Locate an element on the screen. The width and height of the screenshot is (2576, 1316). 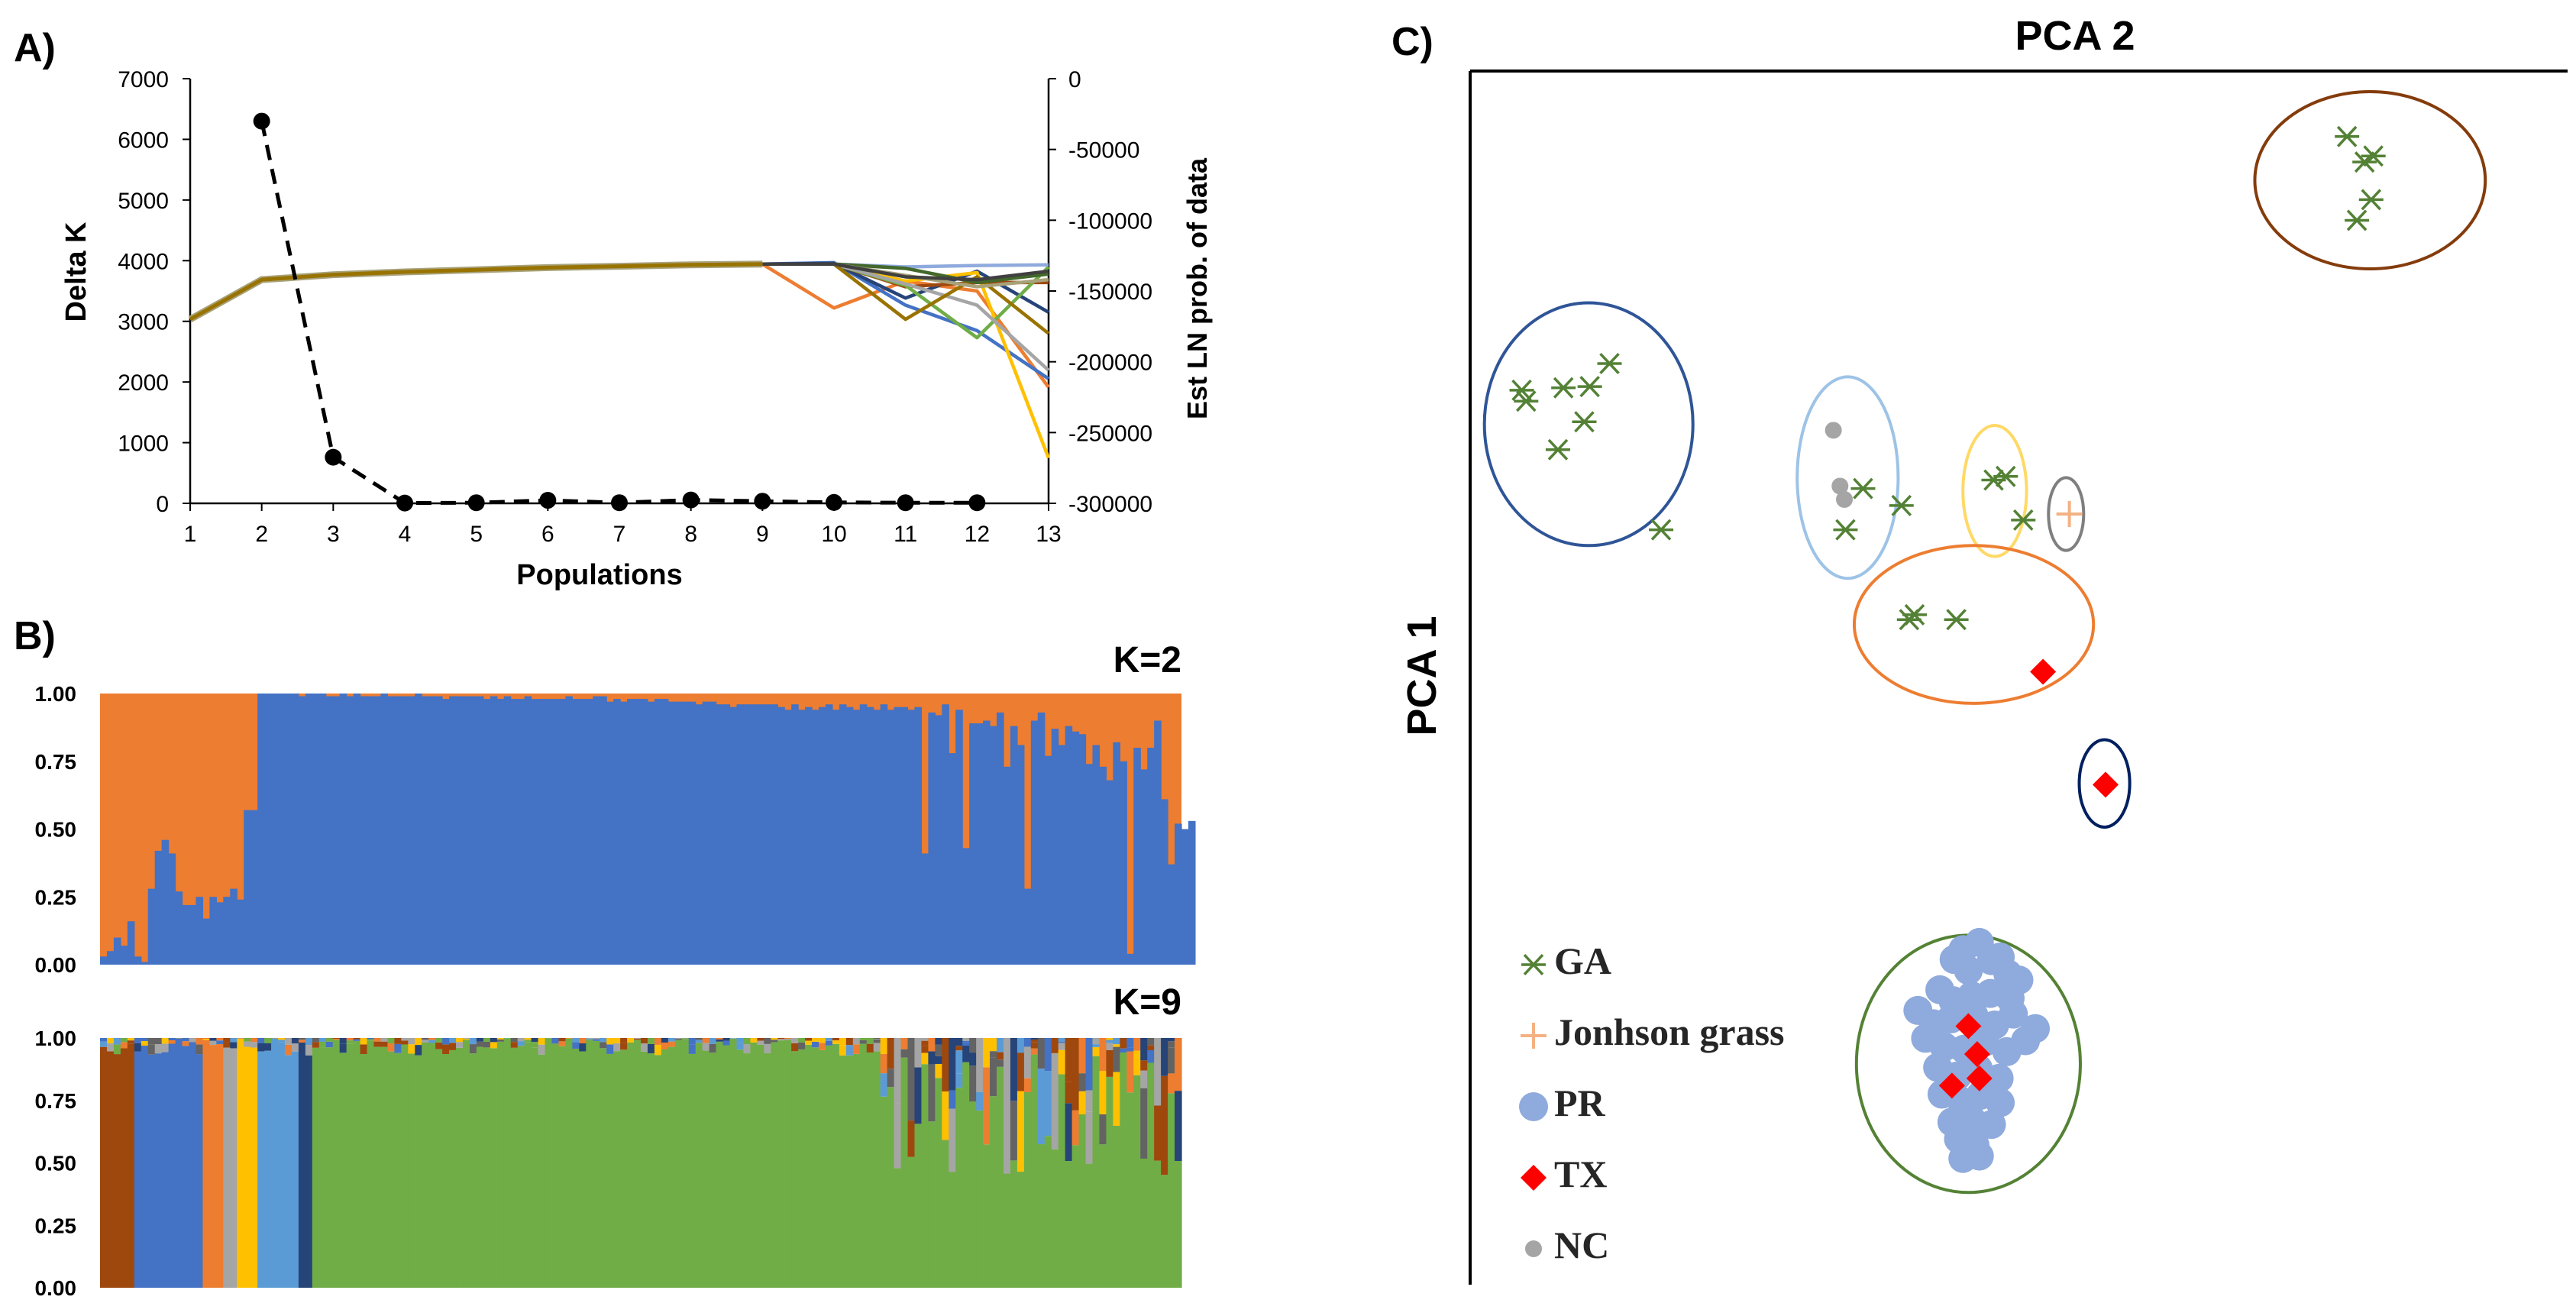
panel-a-series is located at coordinates (619, 312).